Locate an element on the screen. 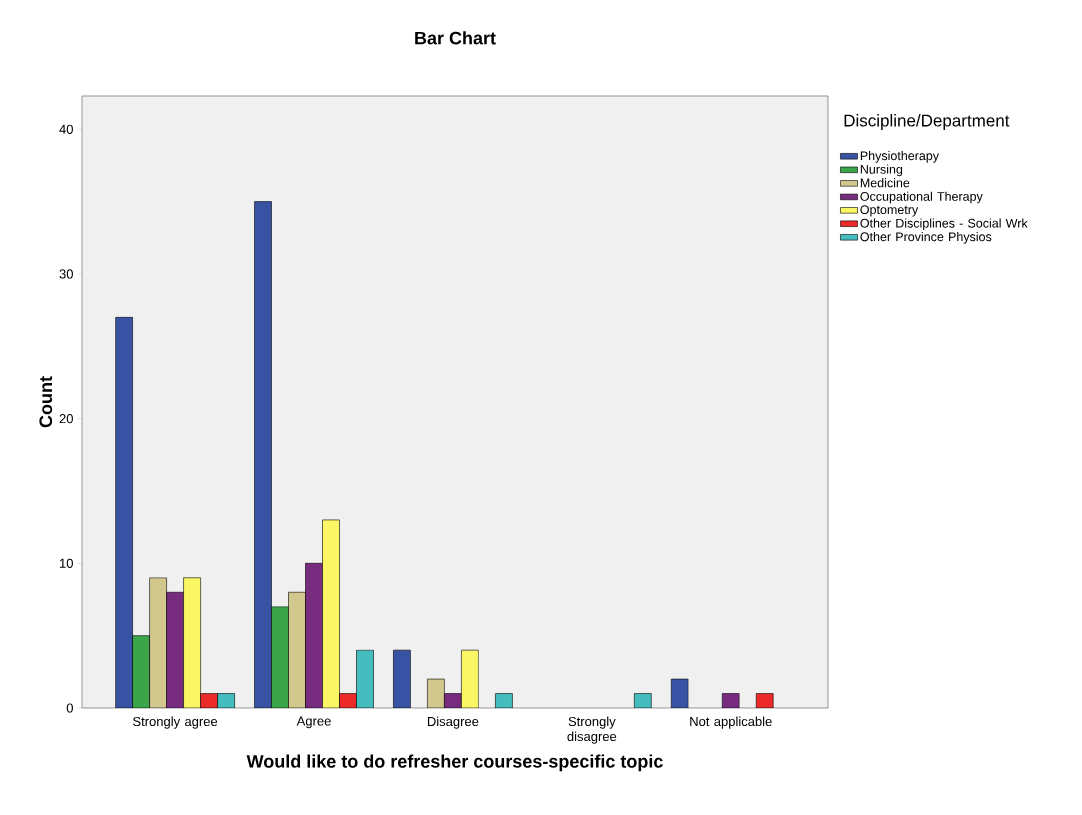 The width and height of the screenshot is (1082, 815). y-tick-label: 30 is located at coordinates (66, 274).